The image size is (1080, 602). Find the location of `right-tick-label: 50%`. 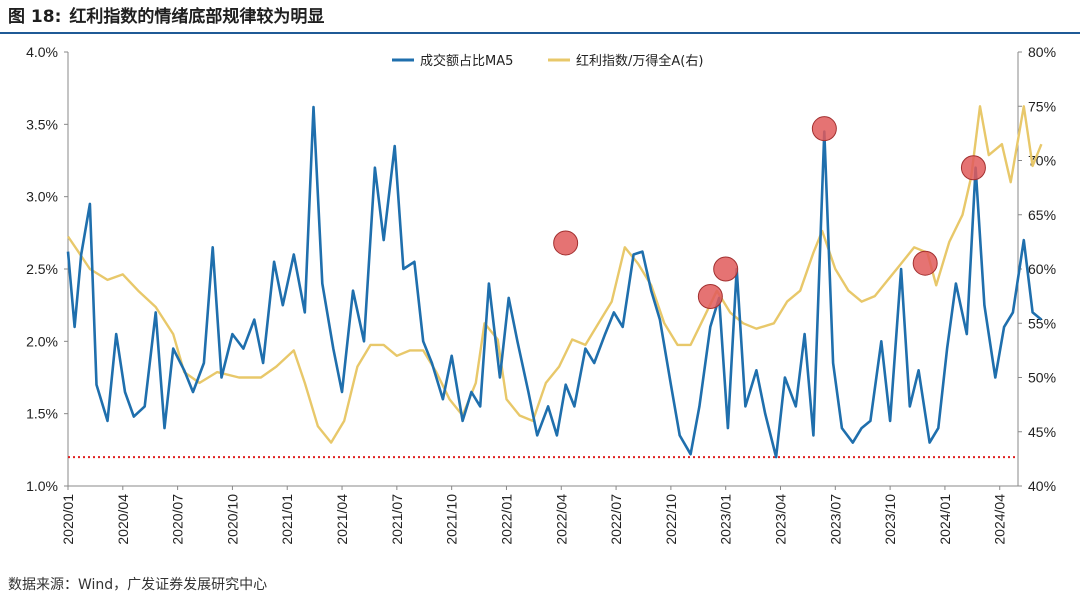

right-tick-label: 50% is located at coordinates (1042, 378).